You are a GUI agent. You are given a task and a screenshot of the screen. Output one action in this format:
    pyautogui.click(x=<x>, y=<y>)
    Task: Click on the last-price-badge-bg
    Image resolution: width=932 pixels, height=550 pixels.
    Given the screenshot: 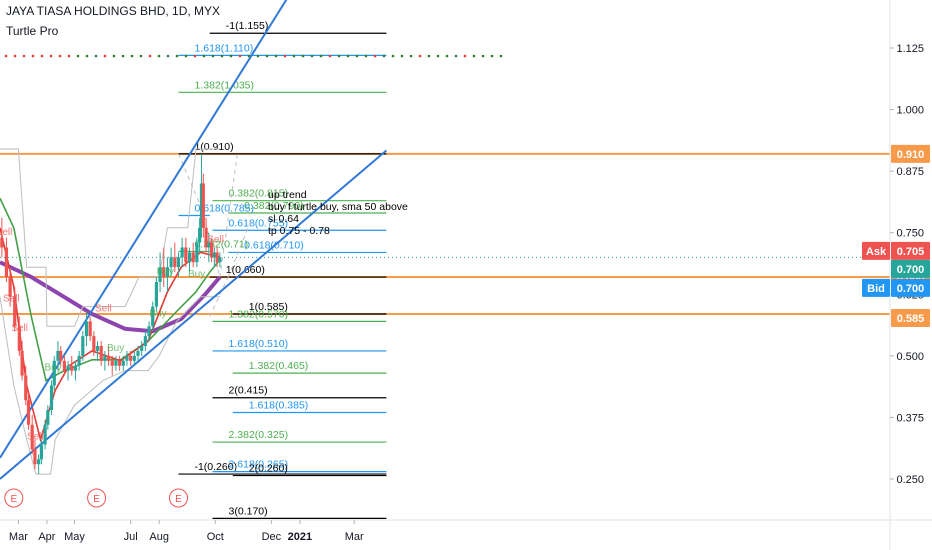 What is the action you would take?
    pyautogui.click(x=910, y=268)
    